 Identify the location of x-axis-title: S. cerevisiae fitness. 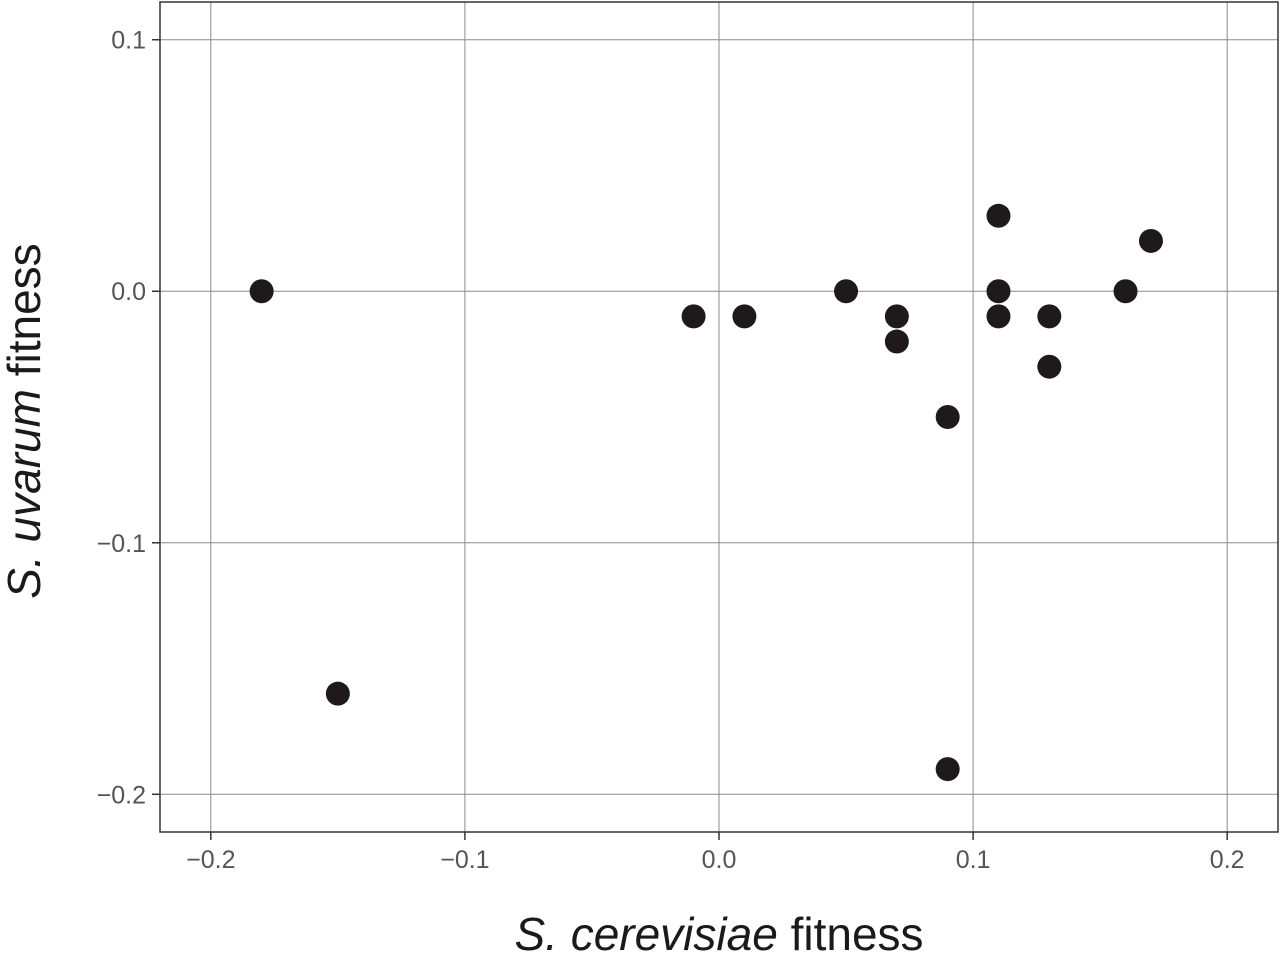
(718, 931).